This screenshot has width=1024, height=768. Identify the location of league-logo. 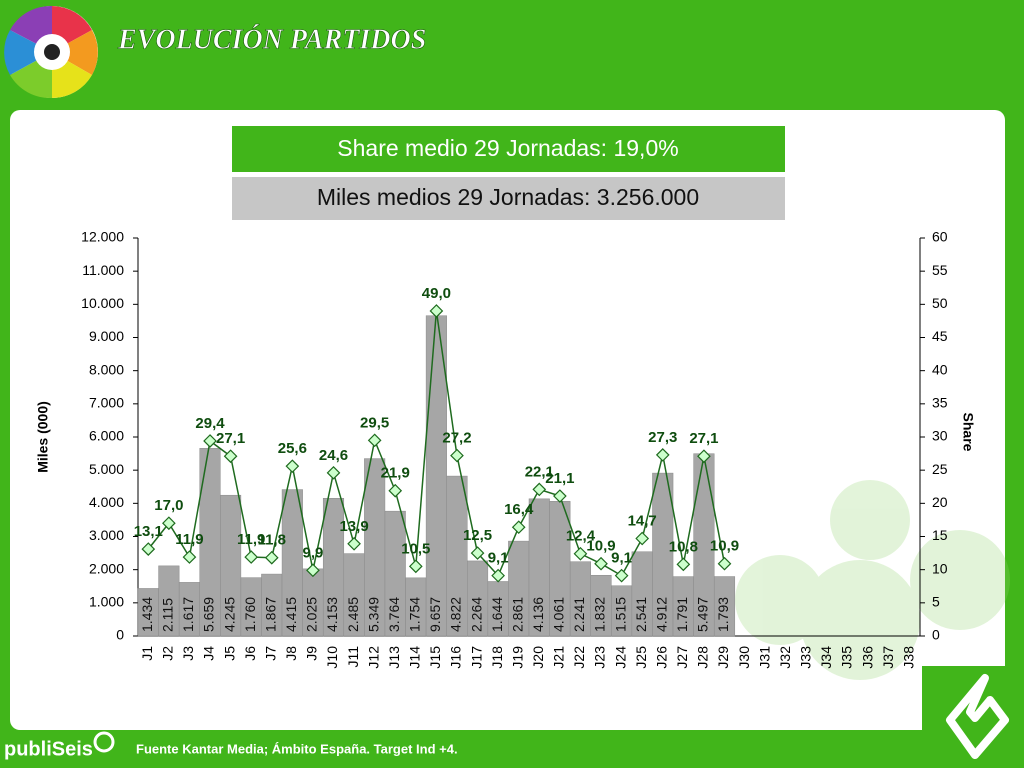
(51, 52).